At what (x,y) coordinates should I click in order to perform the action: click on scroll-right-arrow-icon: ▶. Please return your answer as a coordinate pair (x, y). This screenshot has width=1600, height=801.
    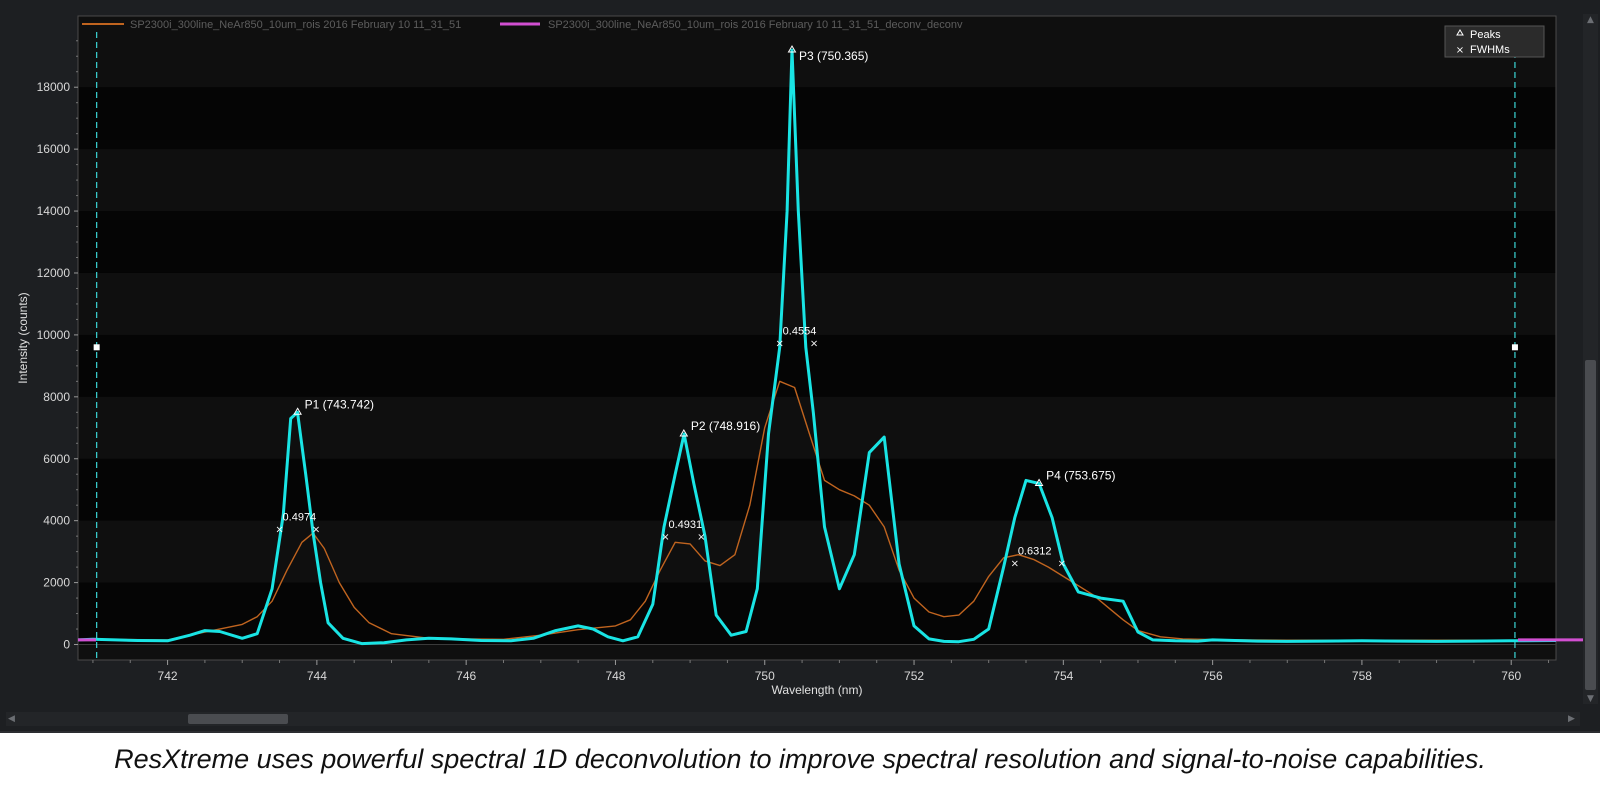
    Looking at the image, I should click on (1571, 719).